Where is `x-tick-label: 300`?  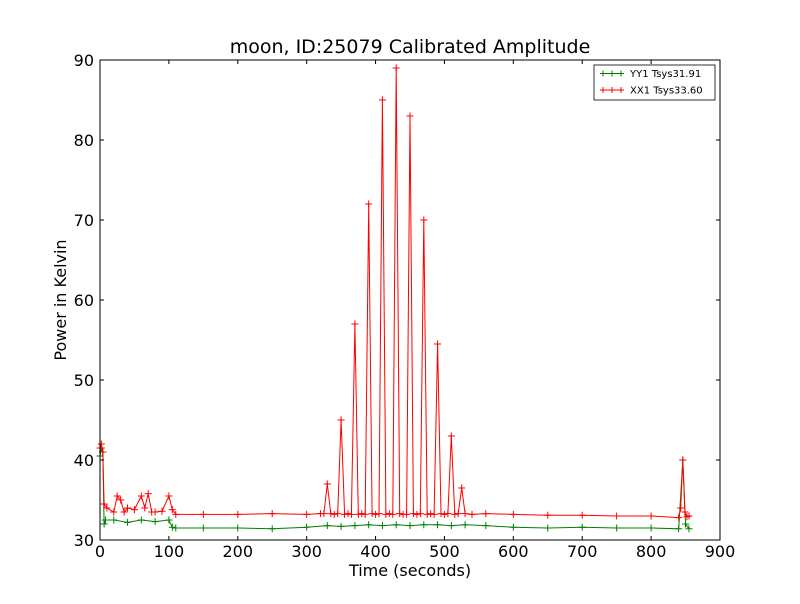 x-tick-label: 300 is located at coordinates (306, 551).